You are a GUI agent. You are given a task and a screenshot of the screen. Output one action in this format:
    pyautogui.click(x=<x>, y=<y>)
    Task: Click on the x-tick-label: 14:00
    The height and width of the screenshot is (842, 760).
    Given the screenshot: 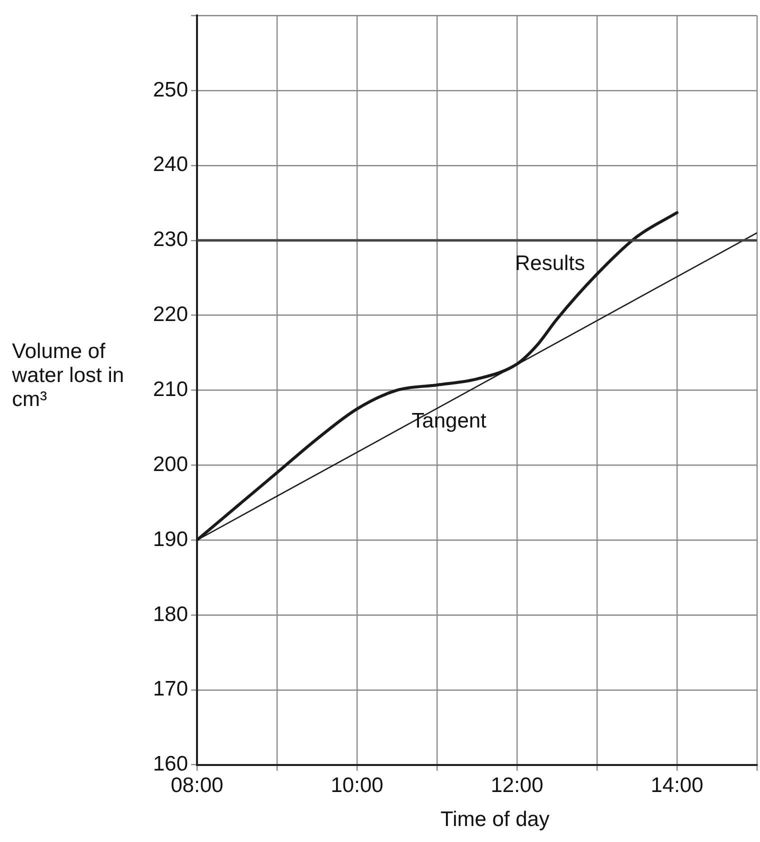 What is the action you would take?
    pyautogui.click(x=677, y=786)
    